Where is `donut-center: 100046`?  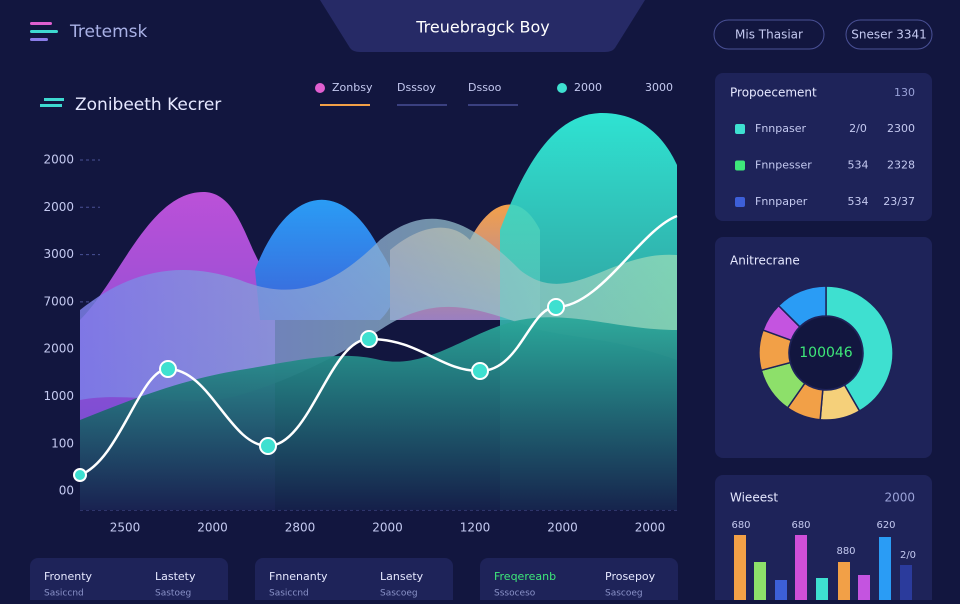 donut-center: 100046 is located at coordinates (826, 353).